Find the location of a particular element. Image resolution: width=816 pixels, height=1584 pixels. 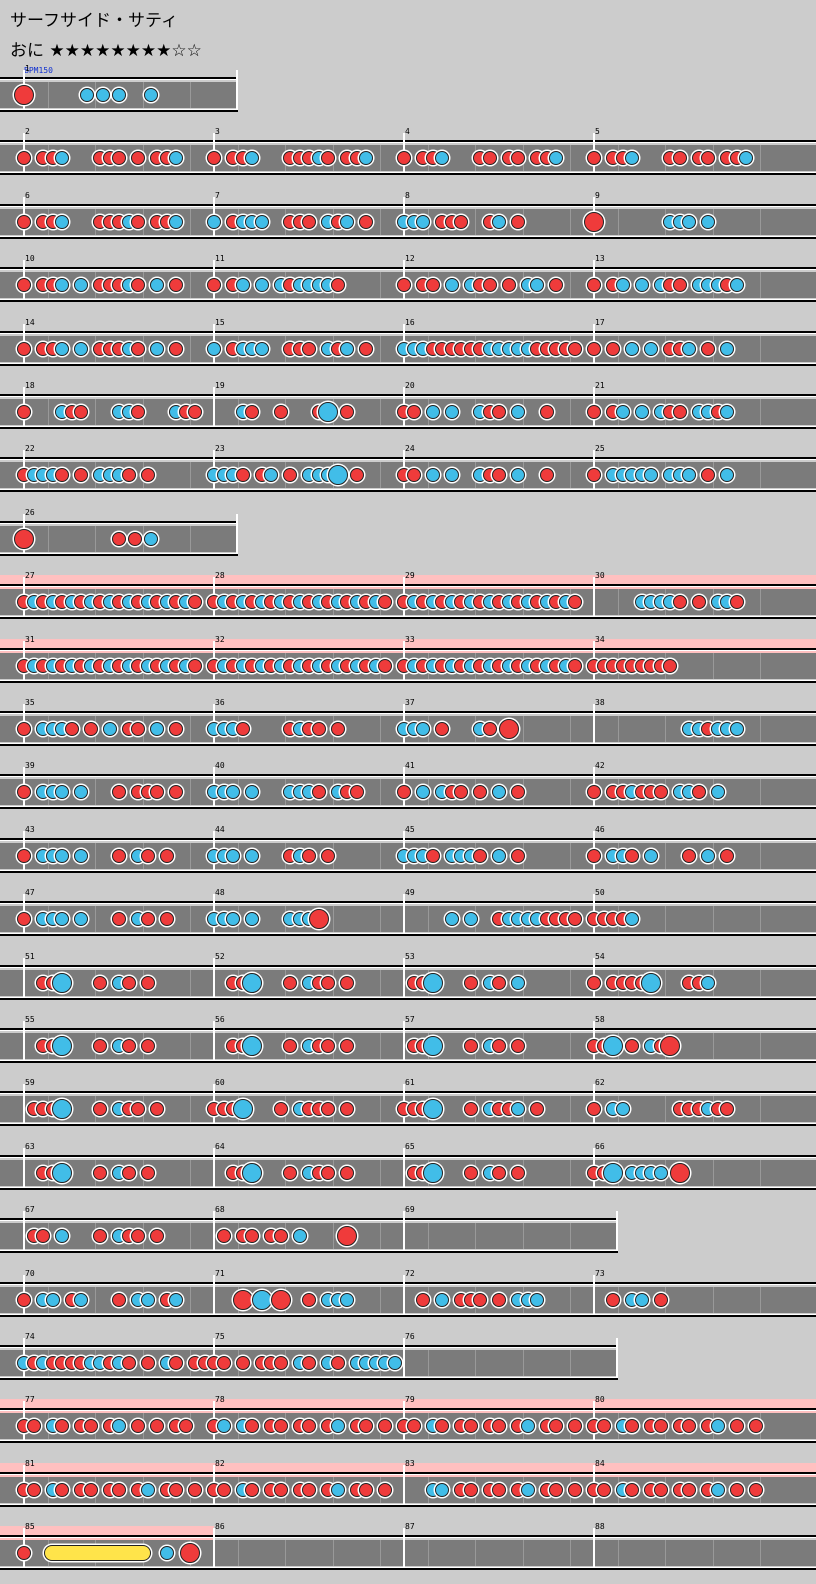

measure-number: 9 is located at coordinates (597, 195).